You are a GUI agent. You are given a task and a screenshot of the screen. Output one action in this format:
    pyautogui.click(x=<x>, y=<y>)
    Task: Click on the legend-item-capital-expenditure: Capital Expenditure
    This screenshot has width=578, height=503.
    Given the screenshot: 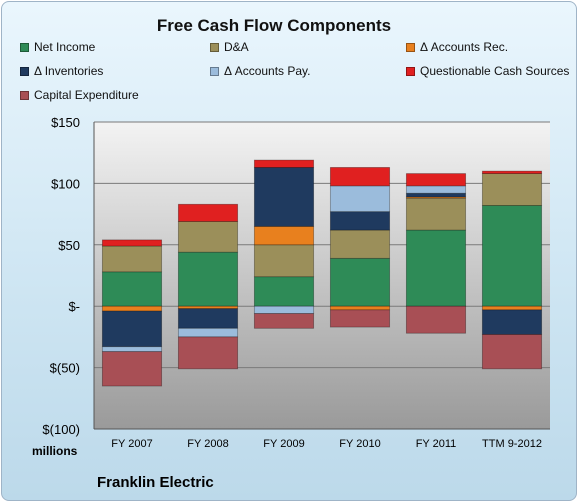 What is the action you would take?
    pyautogui.click(x=79, y=95)
    